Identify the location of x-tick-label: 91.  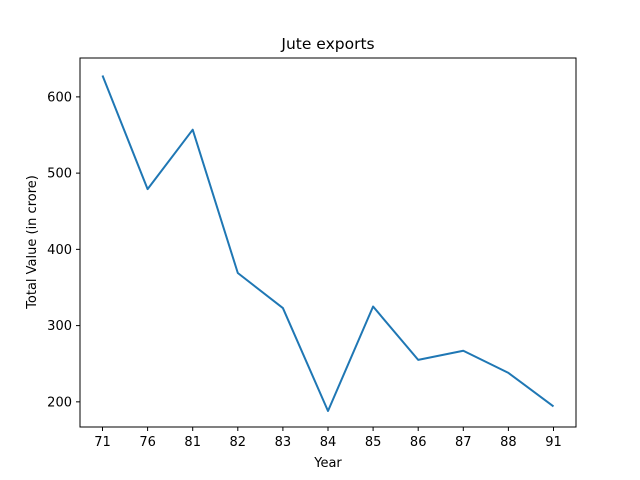
(553, 442).